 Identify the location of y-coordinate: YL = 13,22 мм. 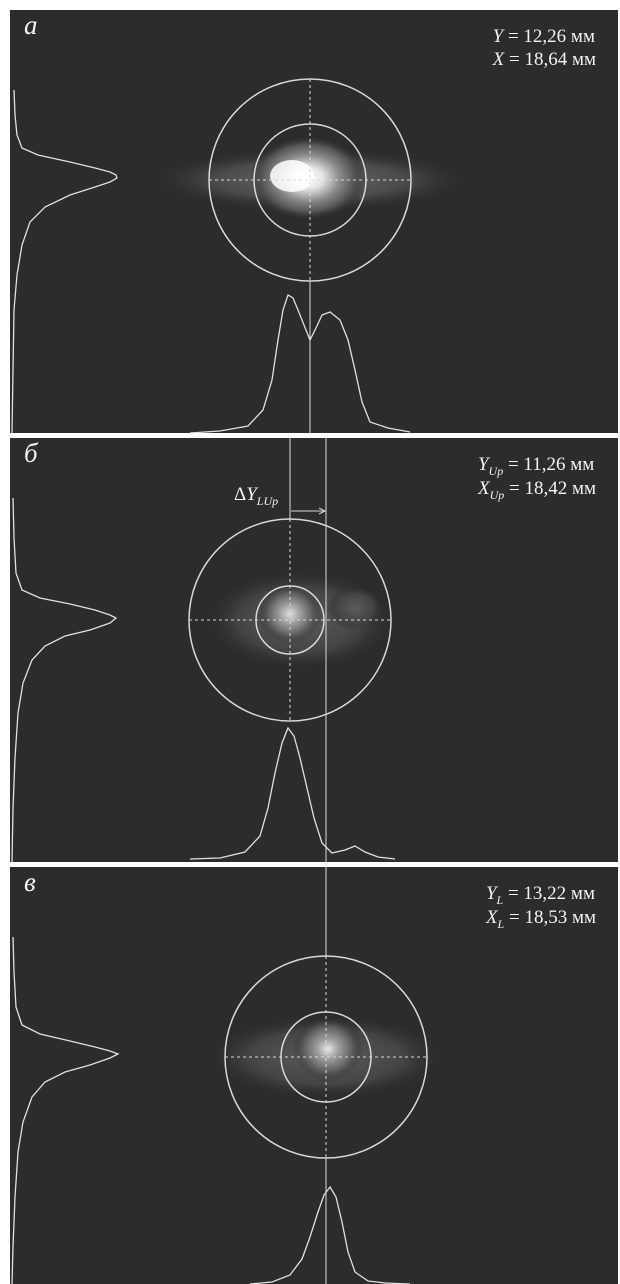
(540, 895).